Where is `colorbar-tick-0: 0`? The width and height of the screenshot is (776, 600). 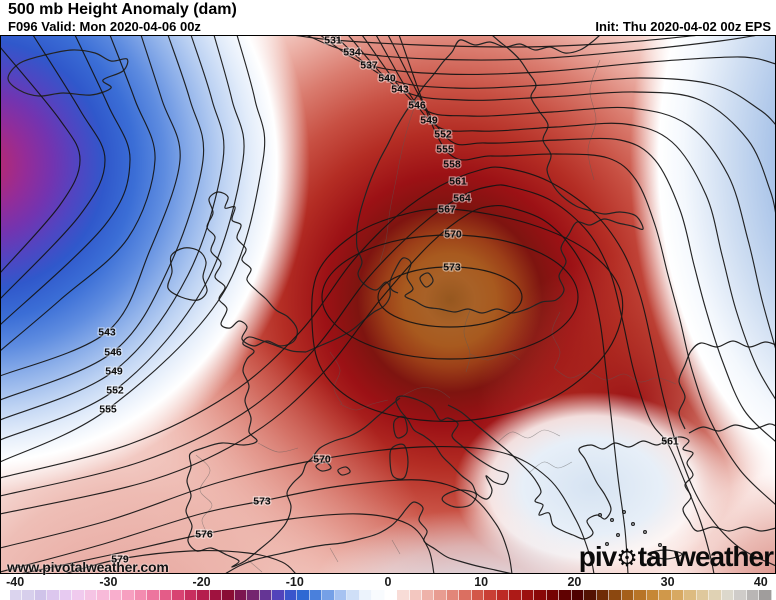
colorbar-tick-0: 0 is located at coordinates (388, 582).